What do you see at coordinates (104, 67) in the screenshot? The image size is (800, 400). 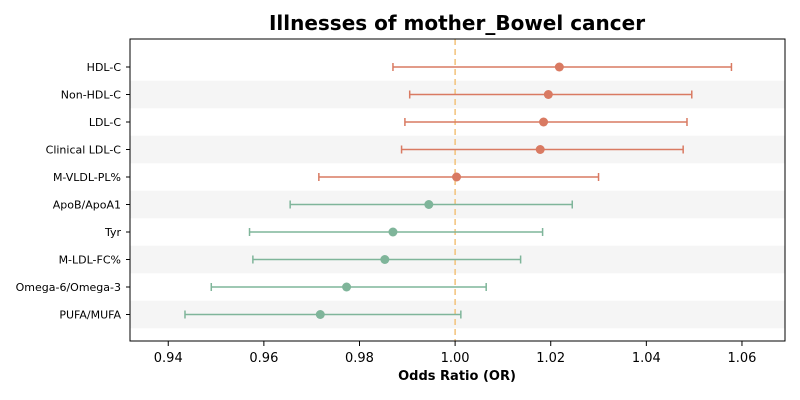 I see `row-label: HDL-C` at bounding box center [104, 67].